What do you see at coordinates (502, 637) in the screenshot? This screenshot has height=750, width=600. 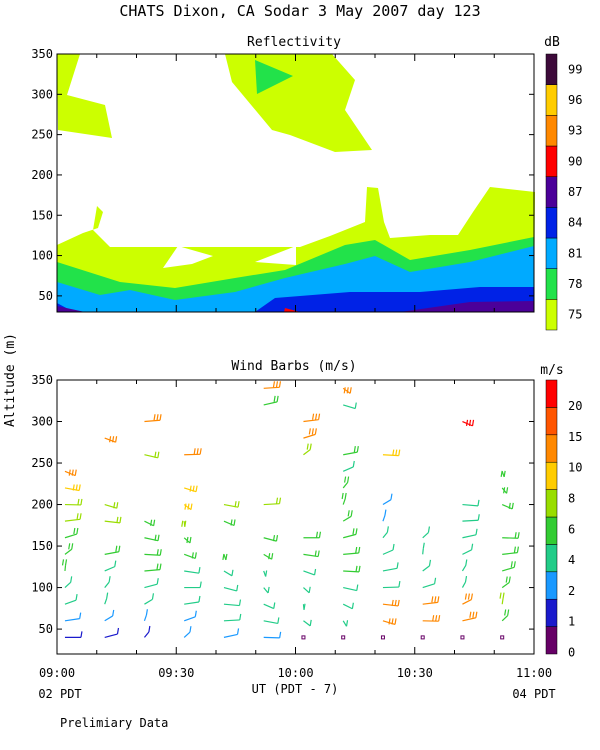 I see `wind-calm-marker` at bounding box center [502, 637].